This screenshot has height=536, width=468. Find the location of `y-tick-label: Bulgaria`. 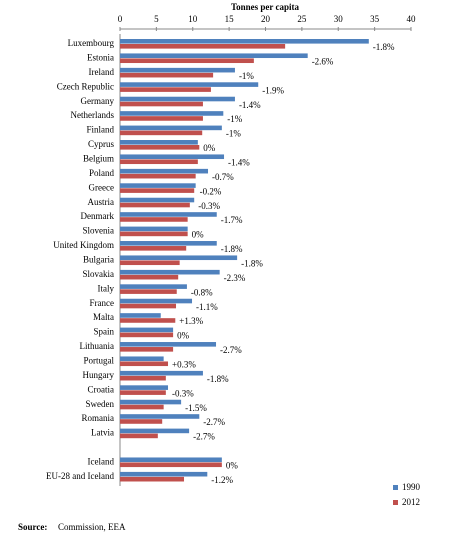

y-tick-label: Bulgaria is located at coordinates (98, 260).